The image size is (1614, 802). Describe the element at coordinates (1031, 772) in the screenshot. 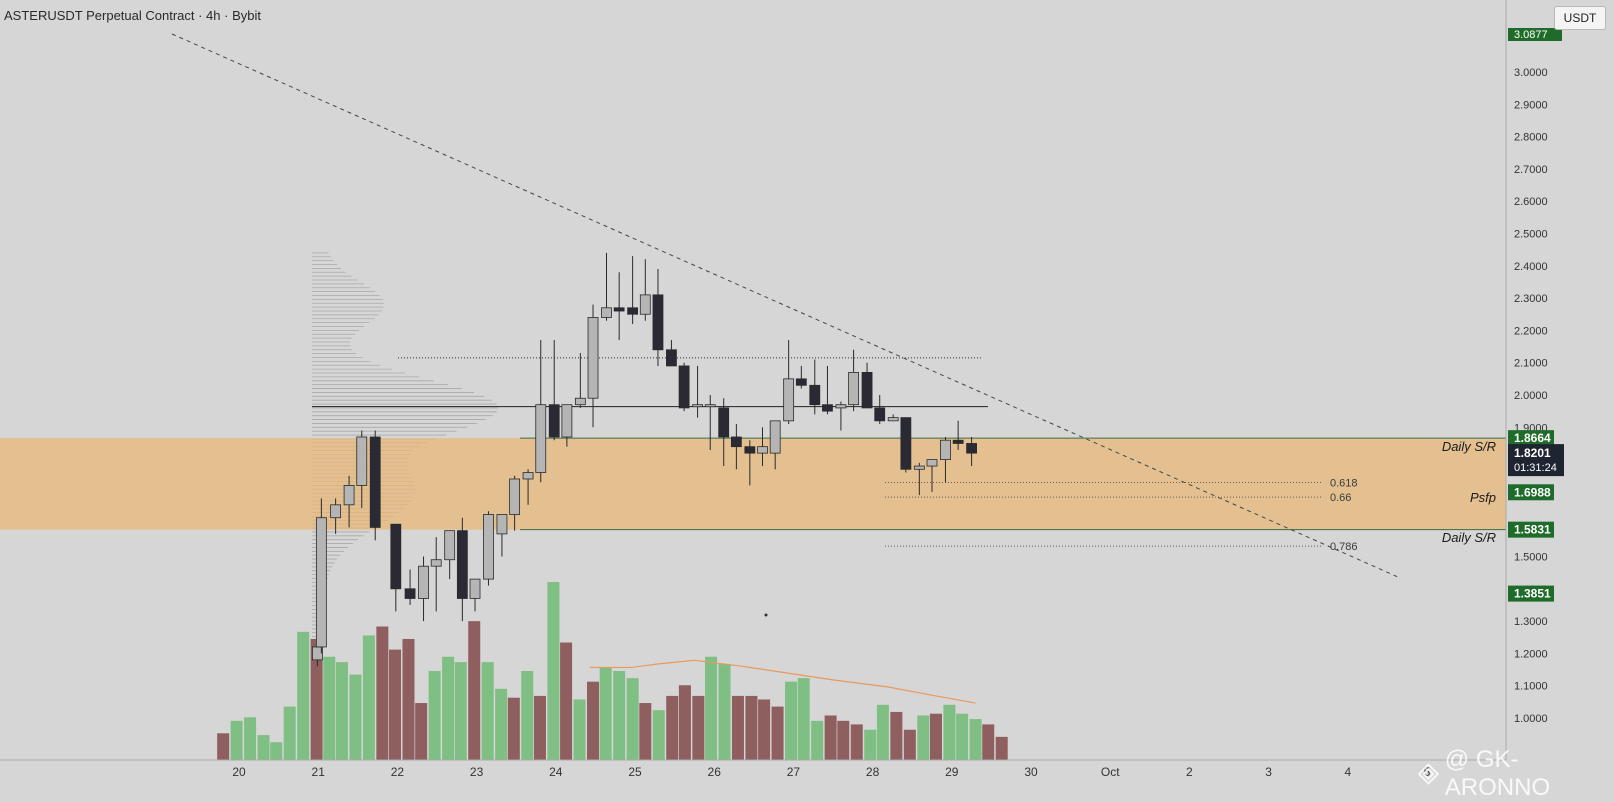

I see `x-tick-label: 30` at that location.